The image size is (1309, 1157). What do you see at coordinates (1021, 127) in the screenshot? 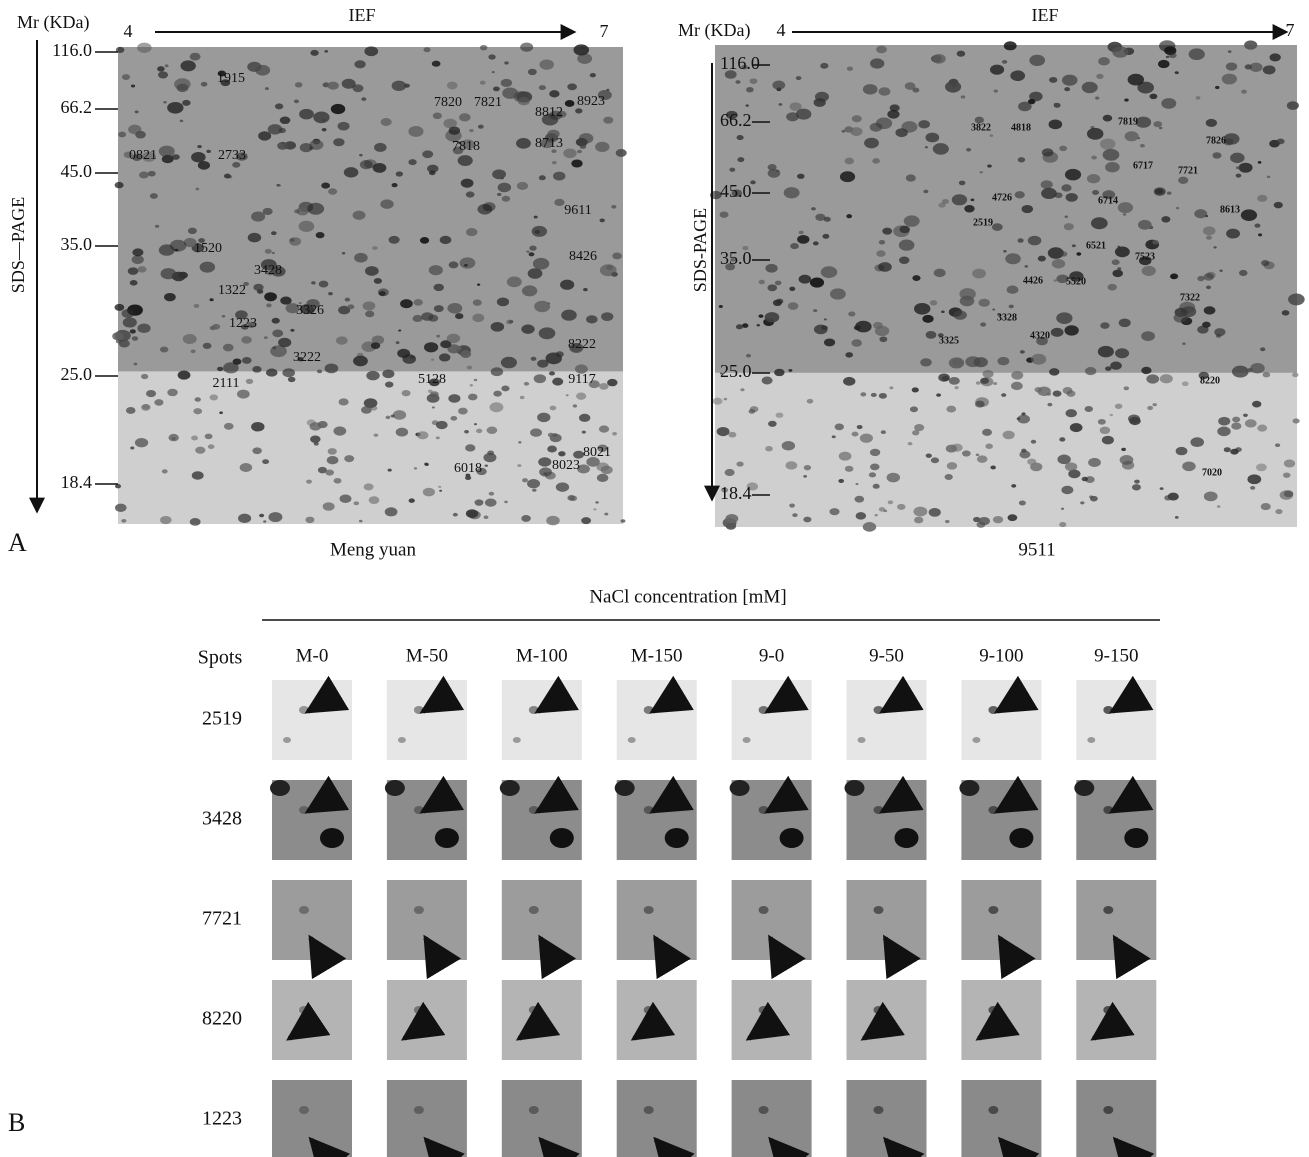
I see `spot-label: 4818` at bounding box center [1021, 127].